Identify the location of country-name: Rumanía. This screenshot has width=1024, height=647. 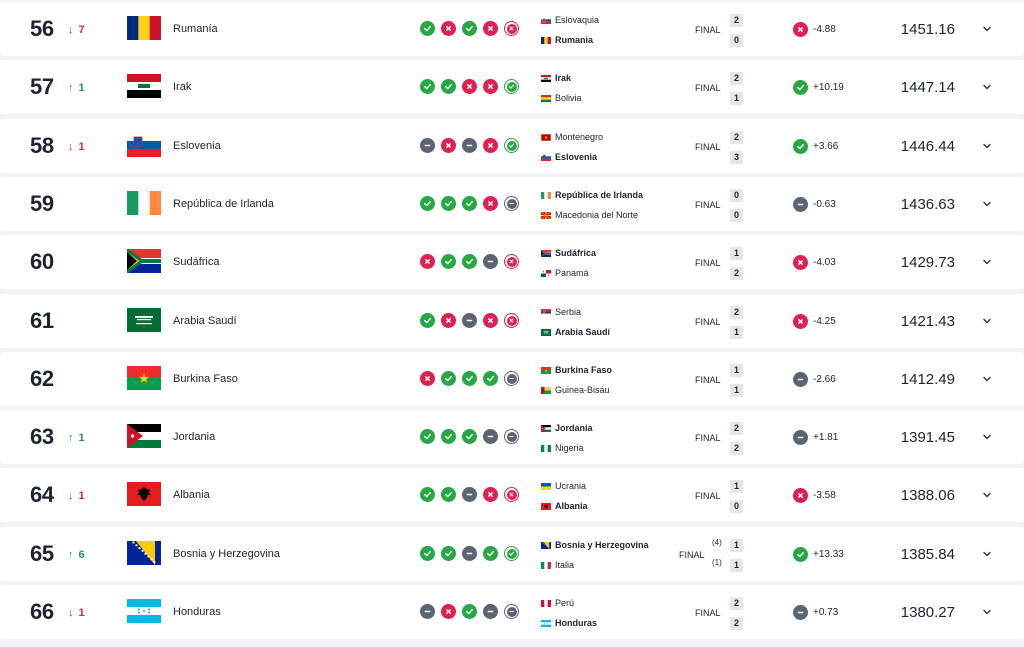
(195, 29).